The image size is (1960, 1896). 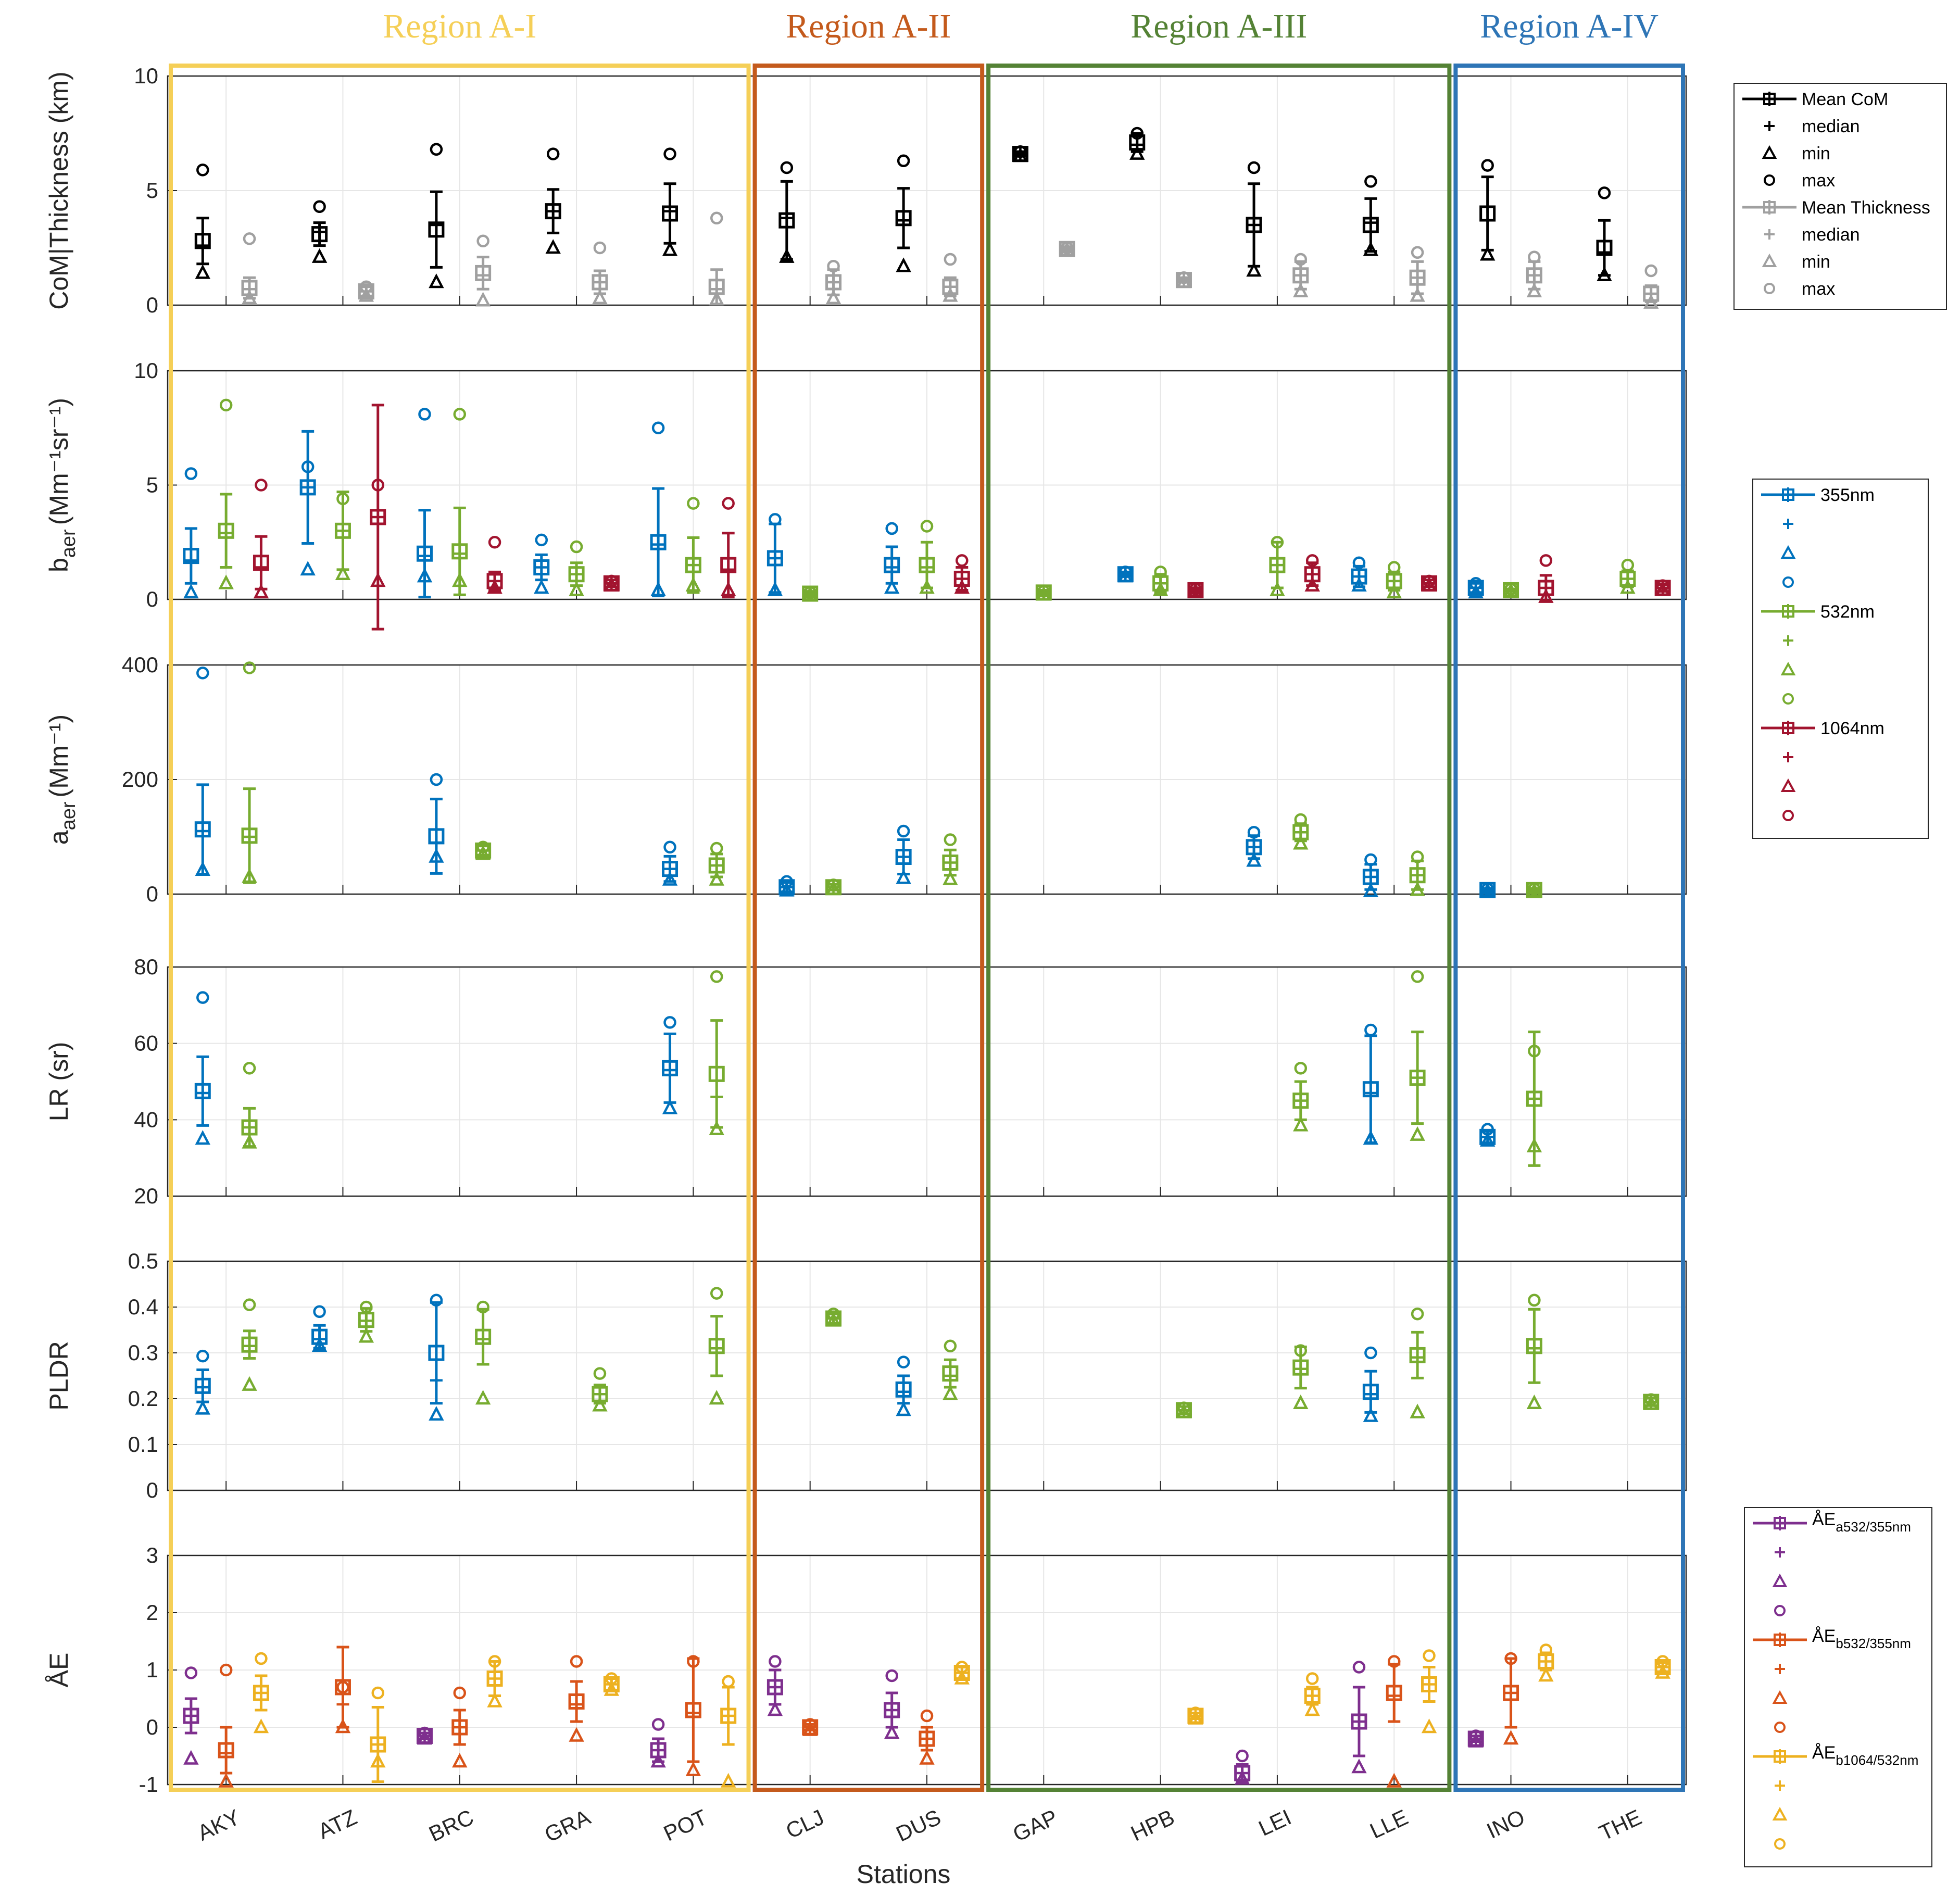 What do you see at coordinates (226, 1750) in the screenshot?
I see `point-ae-1-aky-mean-marker` at bounding box center [226, 1750].